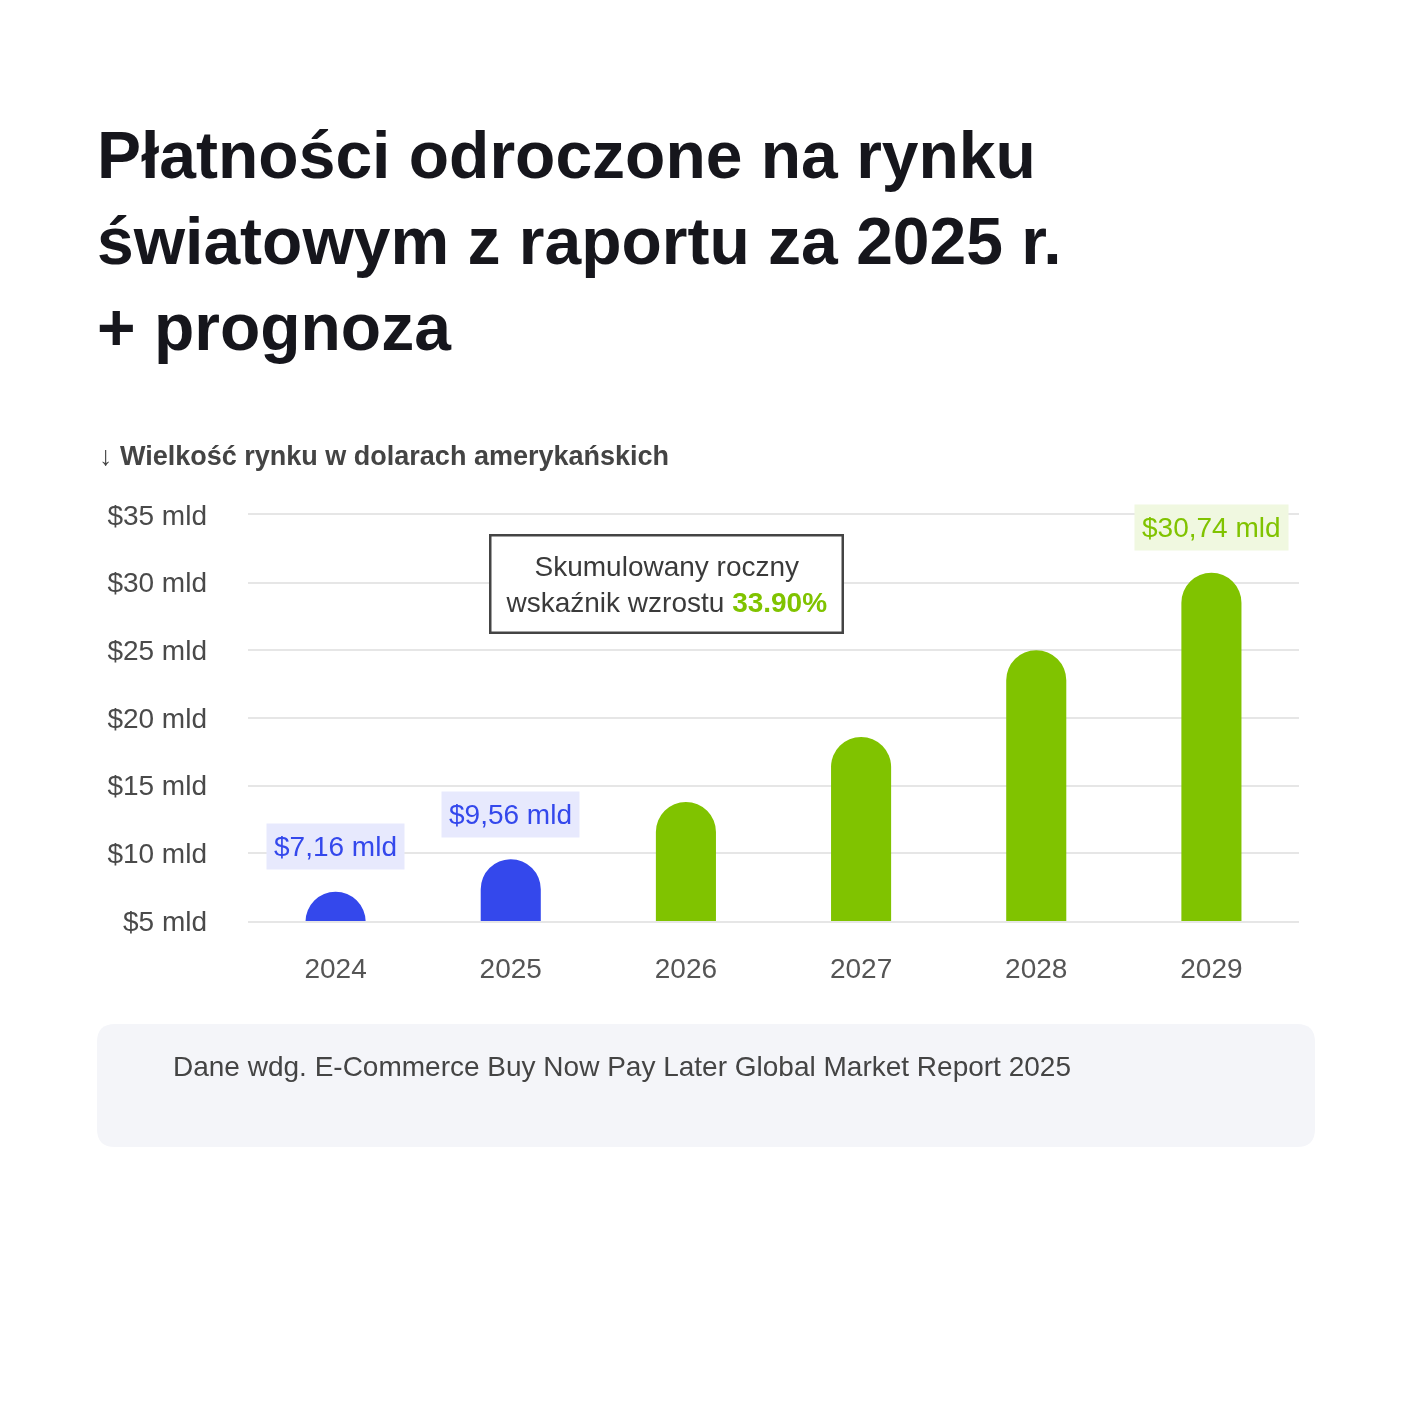 The height and width of the screenshot is (1404, 1412). What do you see at coordinates (157, 718) in the screenshot?
I see `y-tick-label: $20 mld` at bounding box center [157, 718].